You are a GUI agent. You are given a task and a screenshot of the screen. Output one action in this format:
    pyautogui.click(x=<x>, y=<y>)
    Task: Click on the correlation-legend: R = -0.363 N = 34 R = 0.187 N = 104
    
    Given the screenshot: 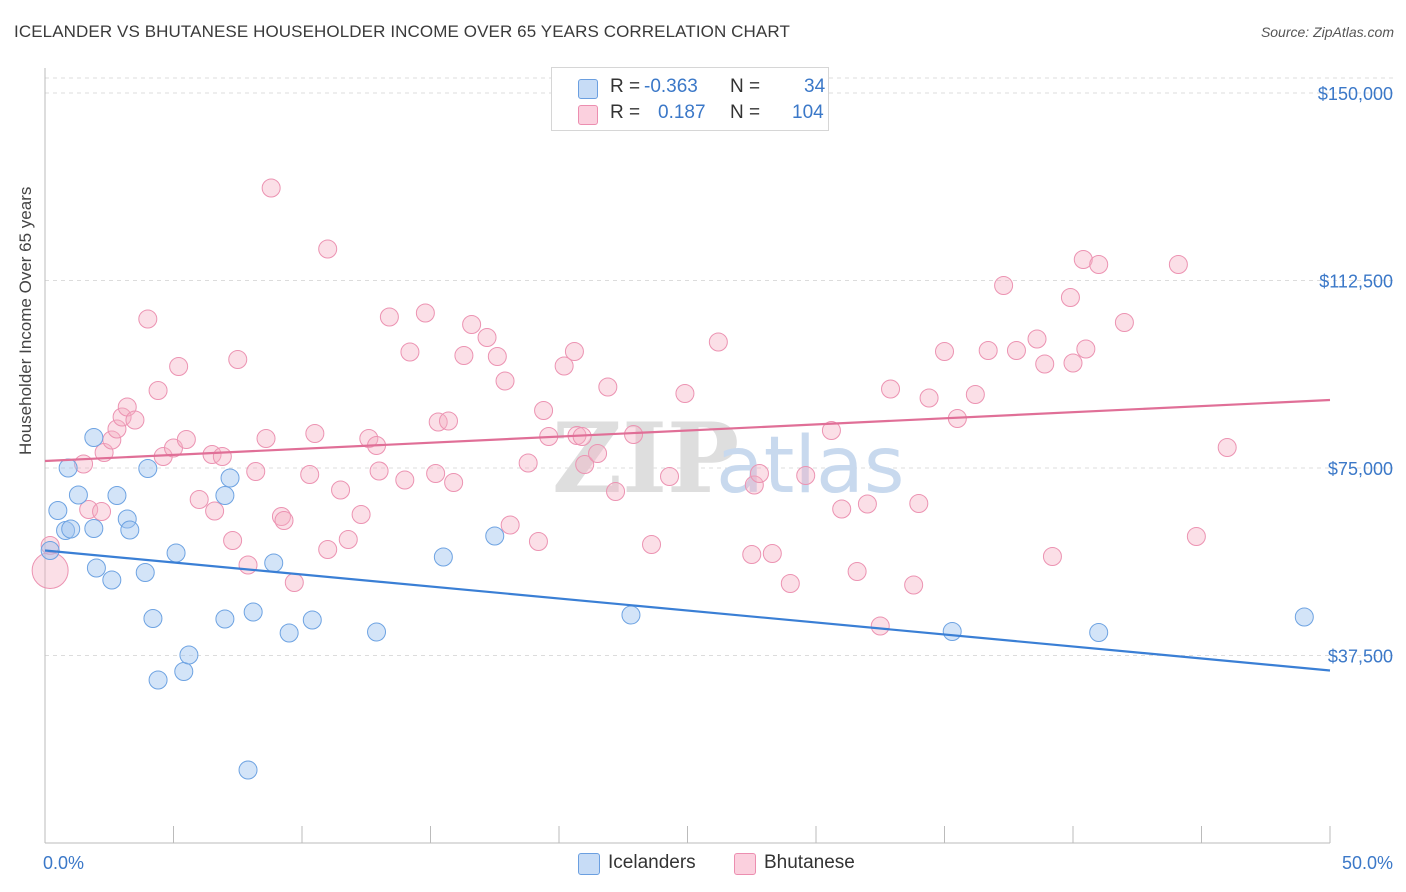 What is the action you would take?
    pyautogui.click(x=690, y=99)
    